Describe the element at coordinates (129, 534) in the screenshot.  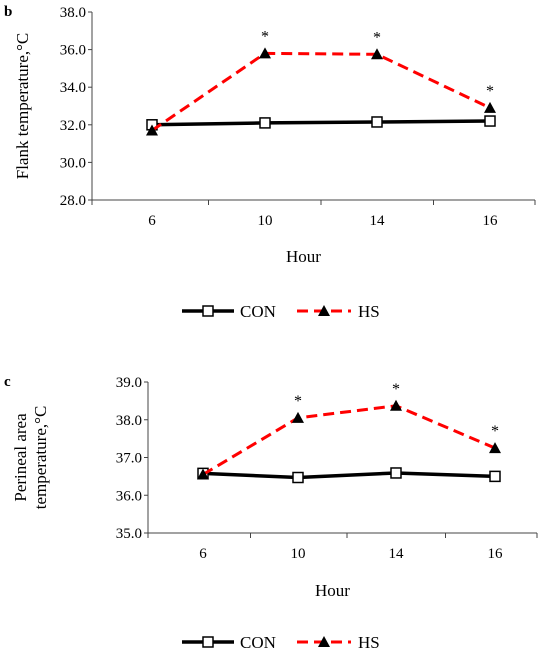
I see `y-tick-label: 35.0` at that location.